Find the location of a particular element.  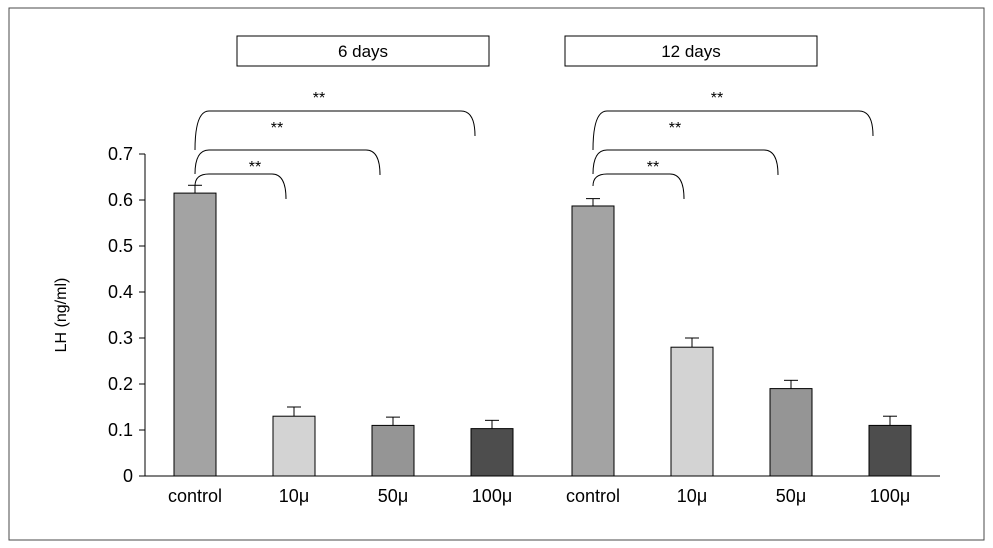

y-tick-label: 0.4 is located at coordinates (120, 292).